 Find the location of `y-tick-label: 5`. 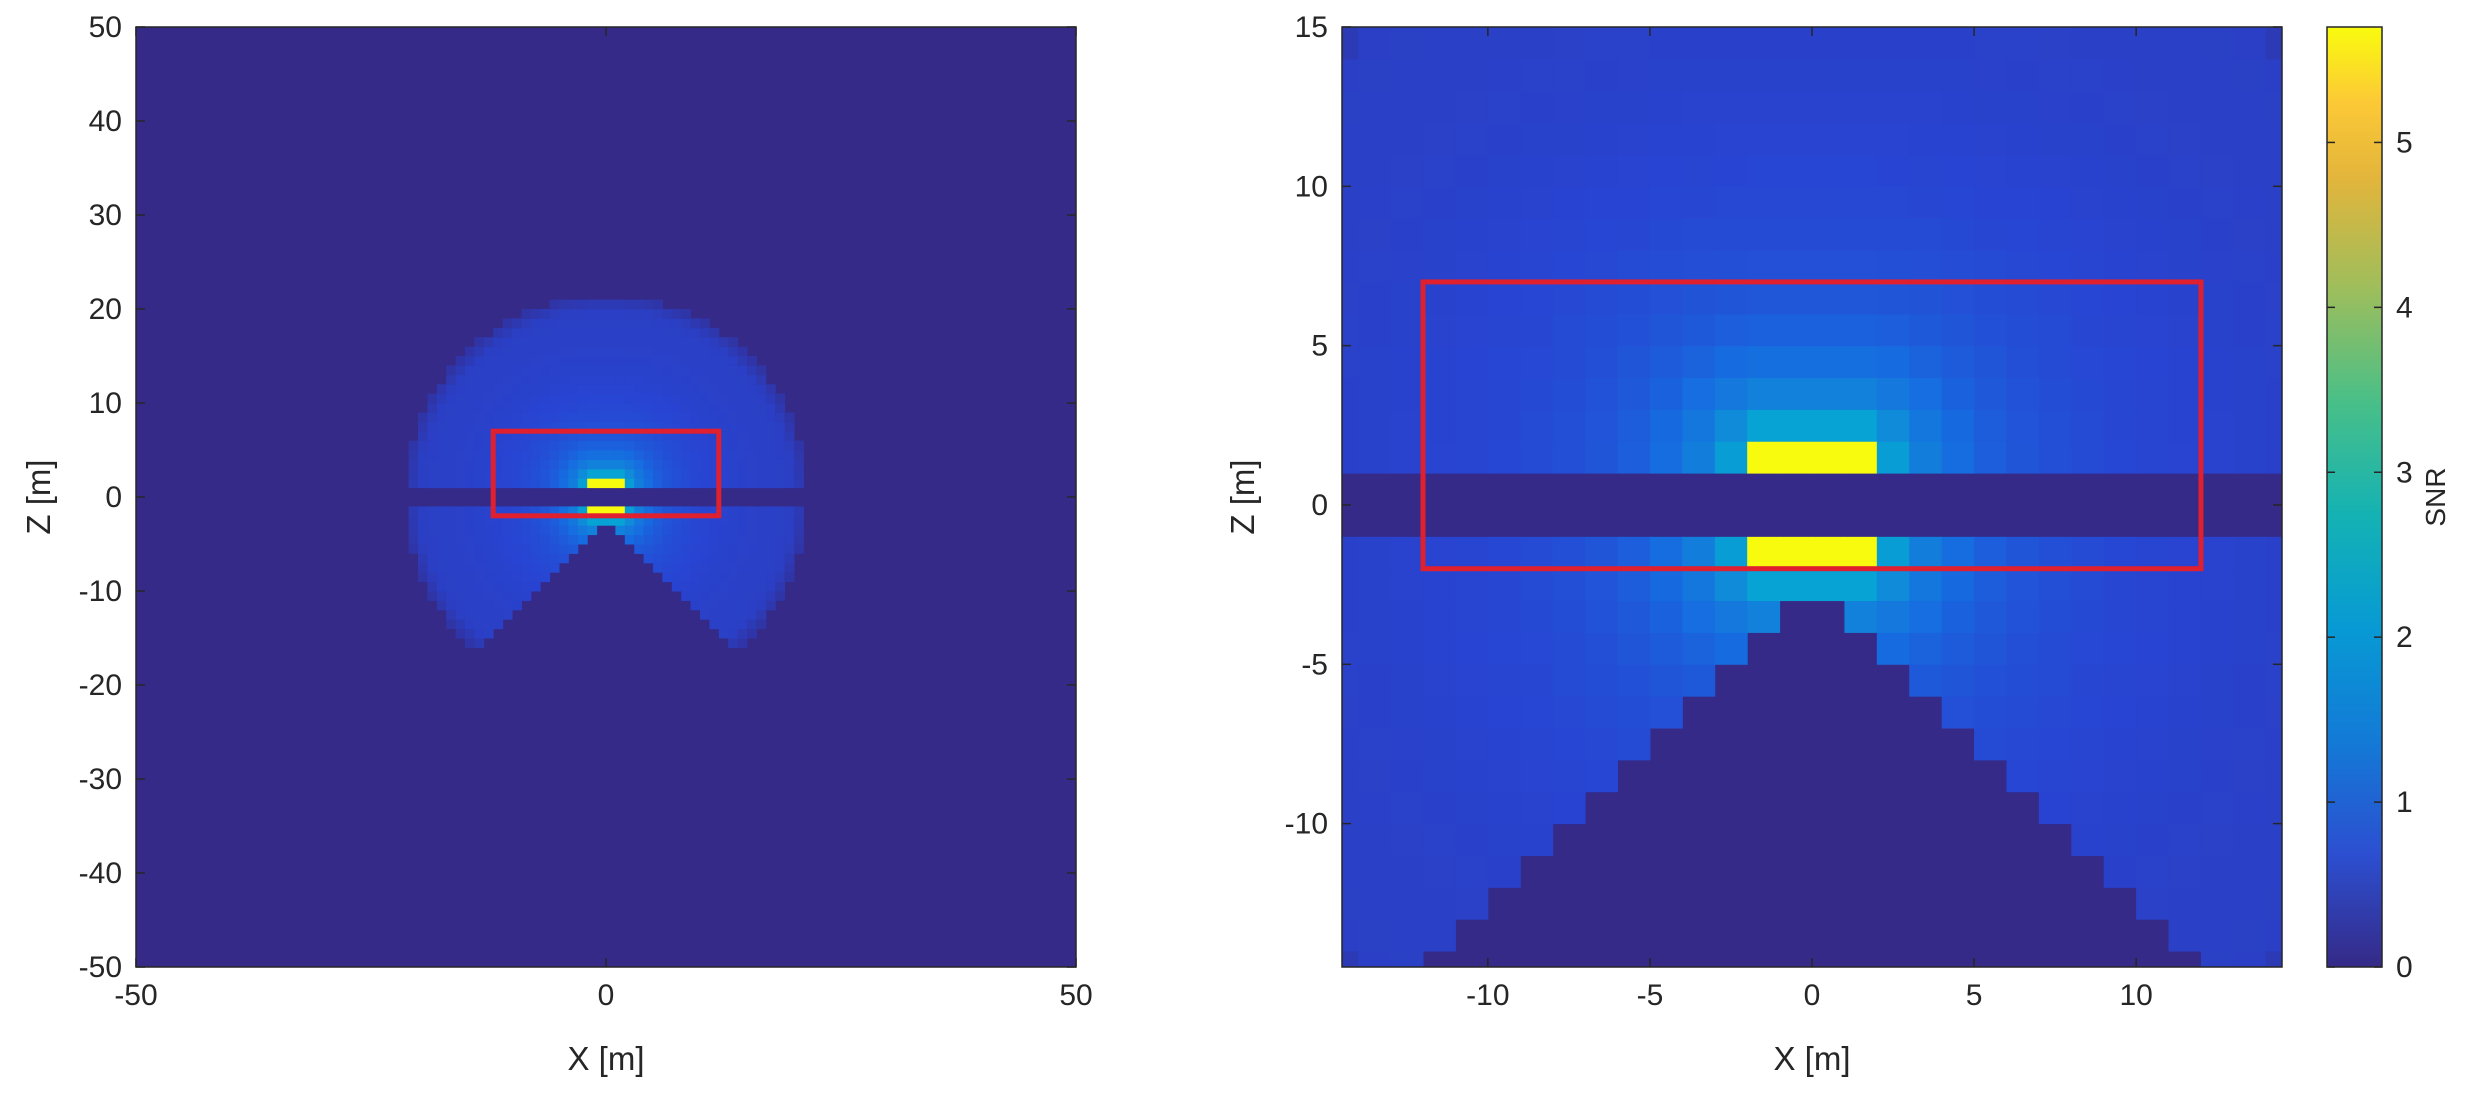

y-tick-label: 5 is located at coordinates (1319, 346).